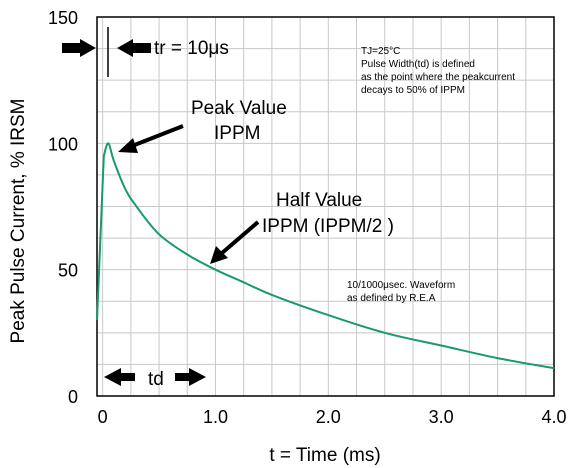 The image size is (587, 468). I want to click on note-line: TJ=25°C, so click(380, 51).